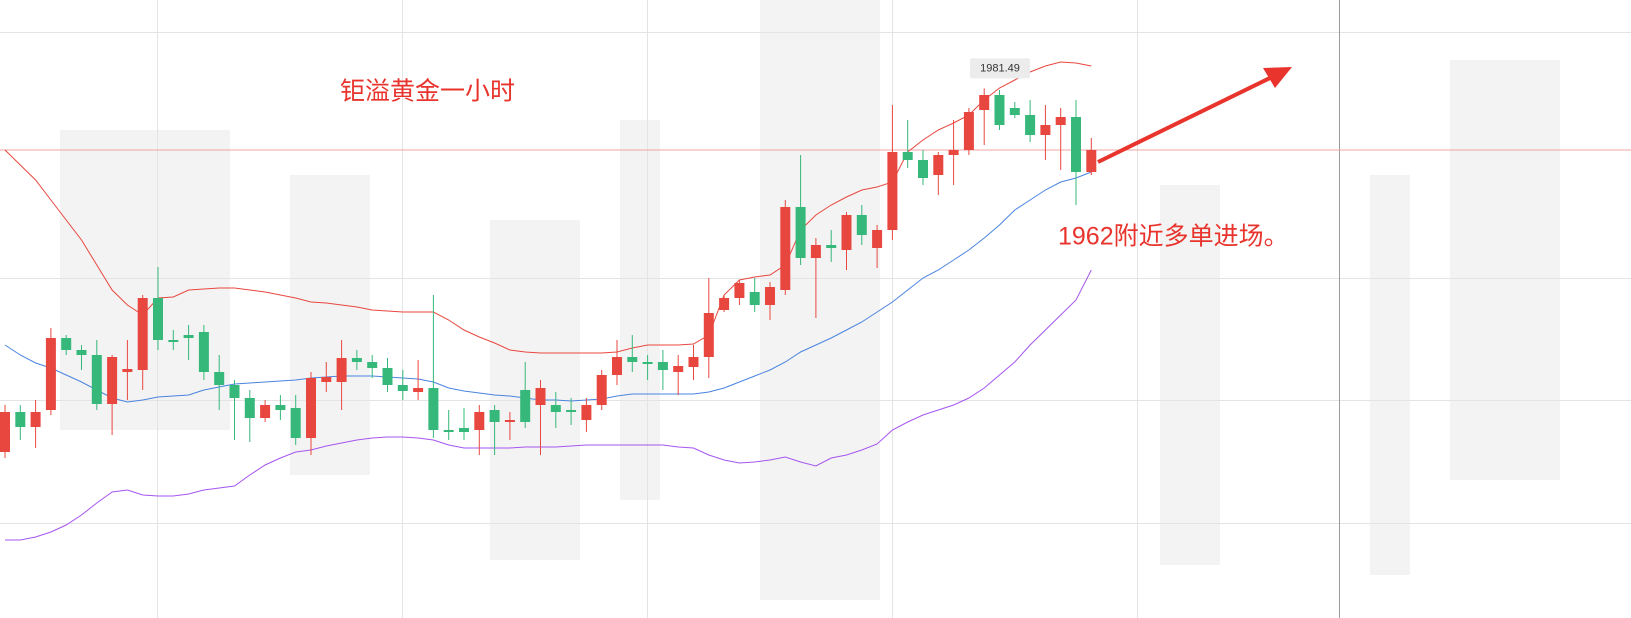 The height and width of the screenshot is (618, 1631). What do you see at coordinates (1173, 237) in the screenshot?
I see `annotation: 1962附近多单进场。` at bounding box center [1173, 237].